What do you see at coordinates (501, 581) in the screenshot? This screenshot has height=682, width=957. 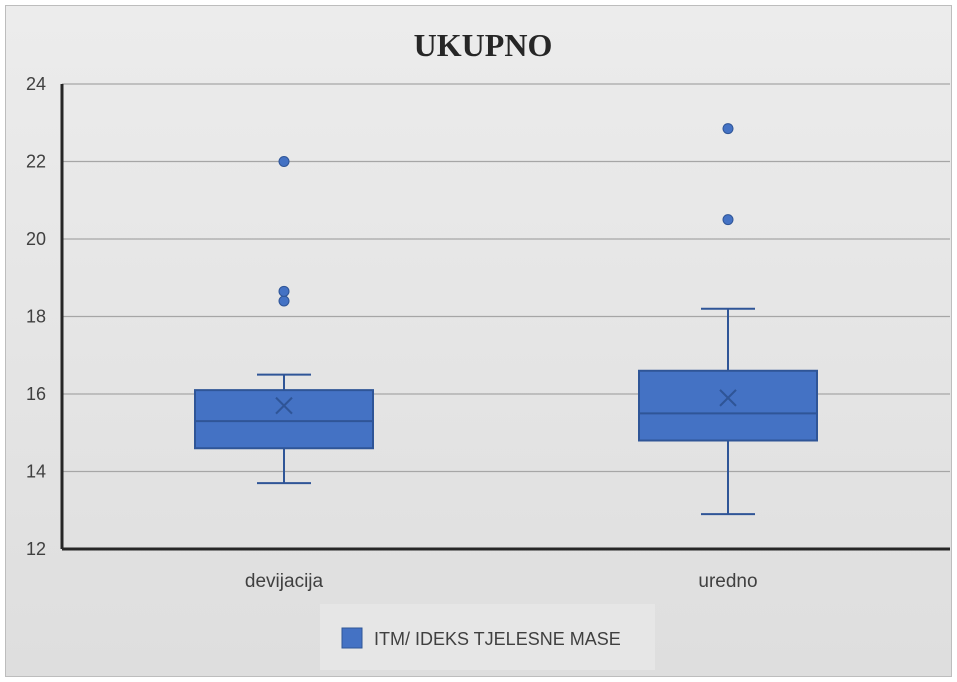 I see `x-axis-categories: devijacija uredno` at bounding box center [501, 581].